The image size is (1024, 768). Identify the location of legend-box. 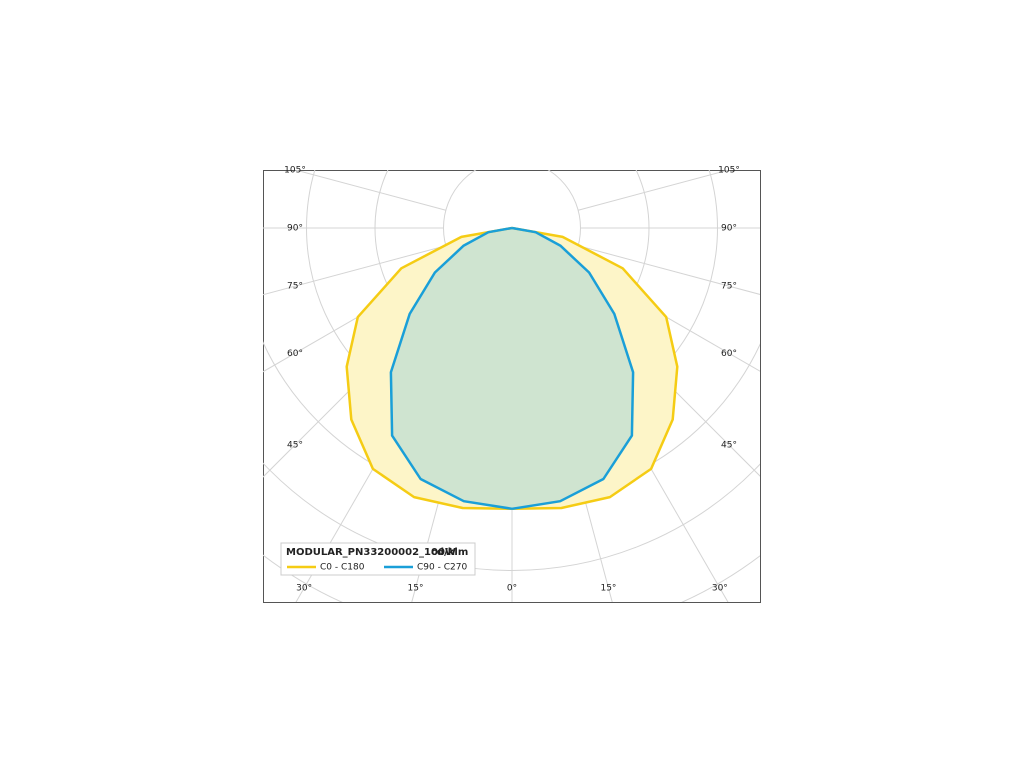
(378, 559).